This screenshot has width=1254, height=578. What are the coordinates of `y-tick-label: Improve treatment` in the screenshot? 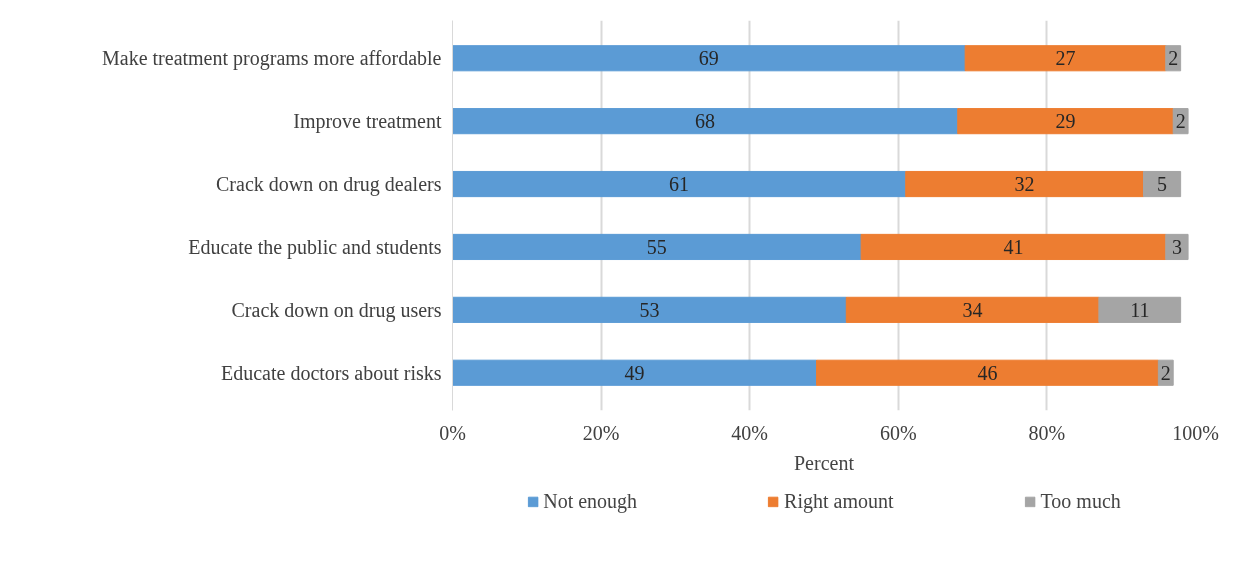 It's located at (367, 122).